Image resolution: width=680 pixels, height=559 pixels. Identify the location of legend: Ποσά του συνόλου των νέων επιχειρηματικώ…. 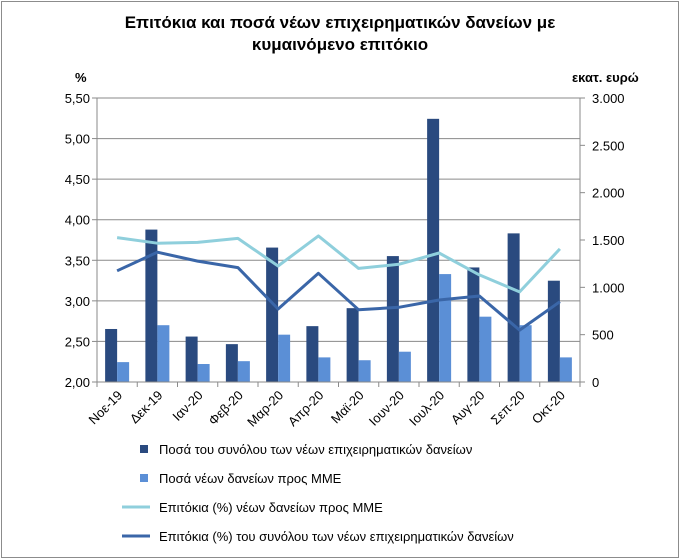
(318, 493).